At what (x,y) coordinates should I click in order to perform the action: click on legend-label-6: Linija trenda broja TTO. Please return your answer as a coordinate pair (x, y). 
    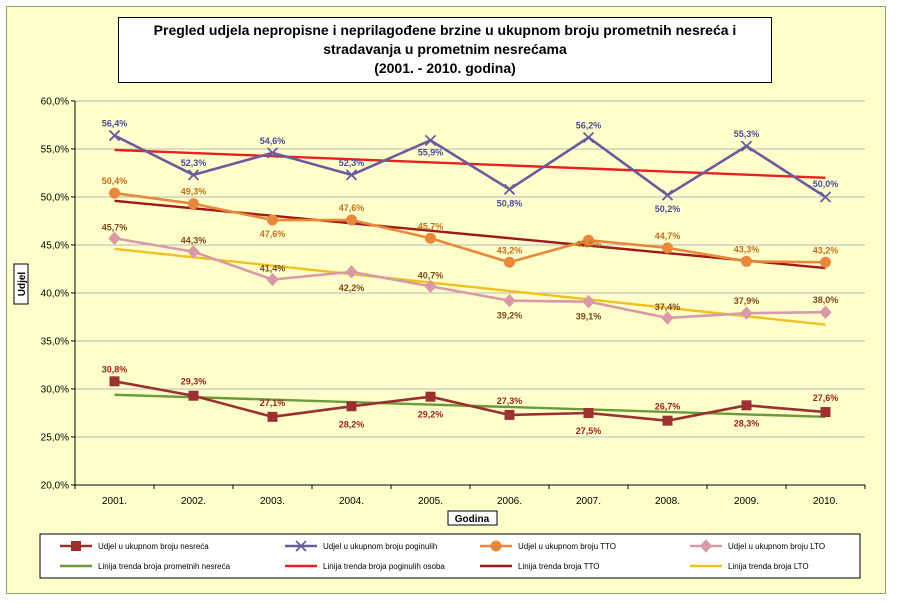
    Looking at the image, I should click on (559, 566).